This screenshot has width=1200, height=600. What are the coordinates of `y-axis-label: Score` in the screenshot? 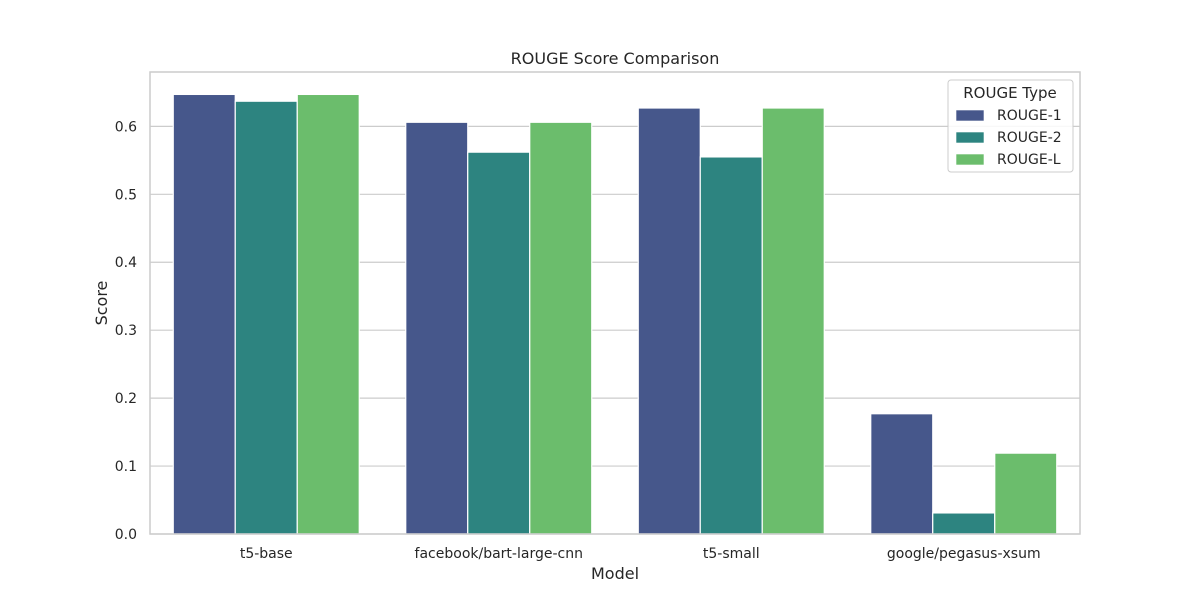 It's located at (101, 303).